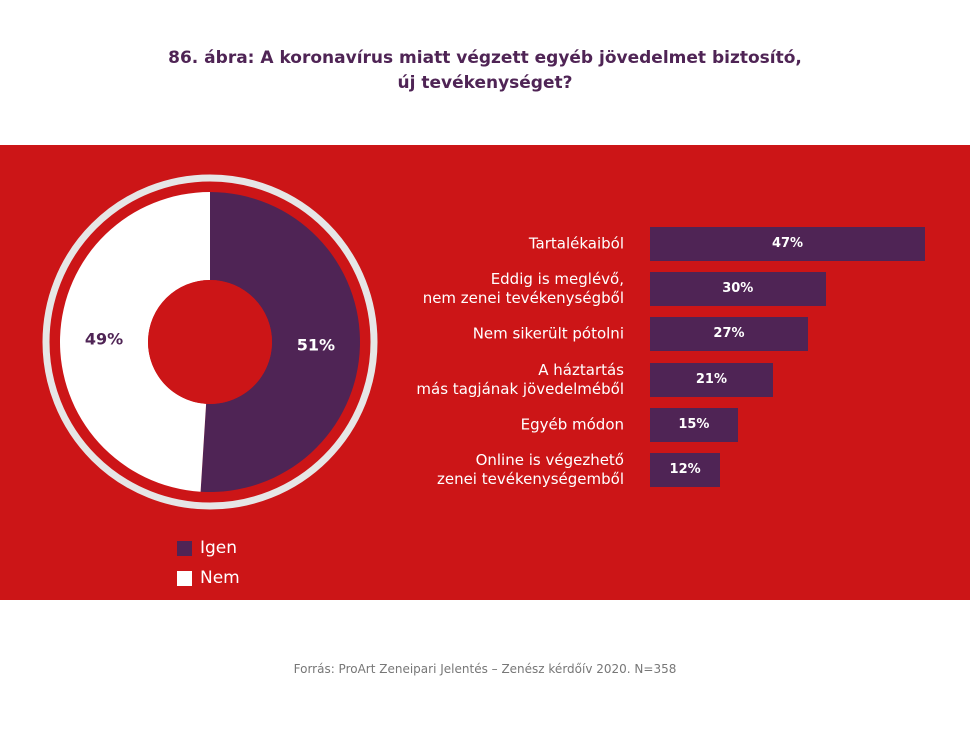  I want to click on legend-label-igen: Igen, so click(219, 548).